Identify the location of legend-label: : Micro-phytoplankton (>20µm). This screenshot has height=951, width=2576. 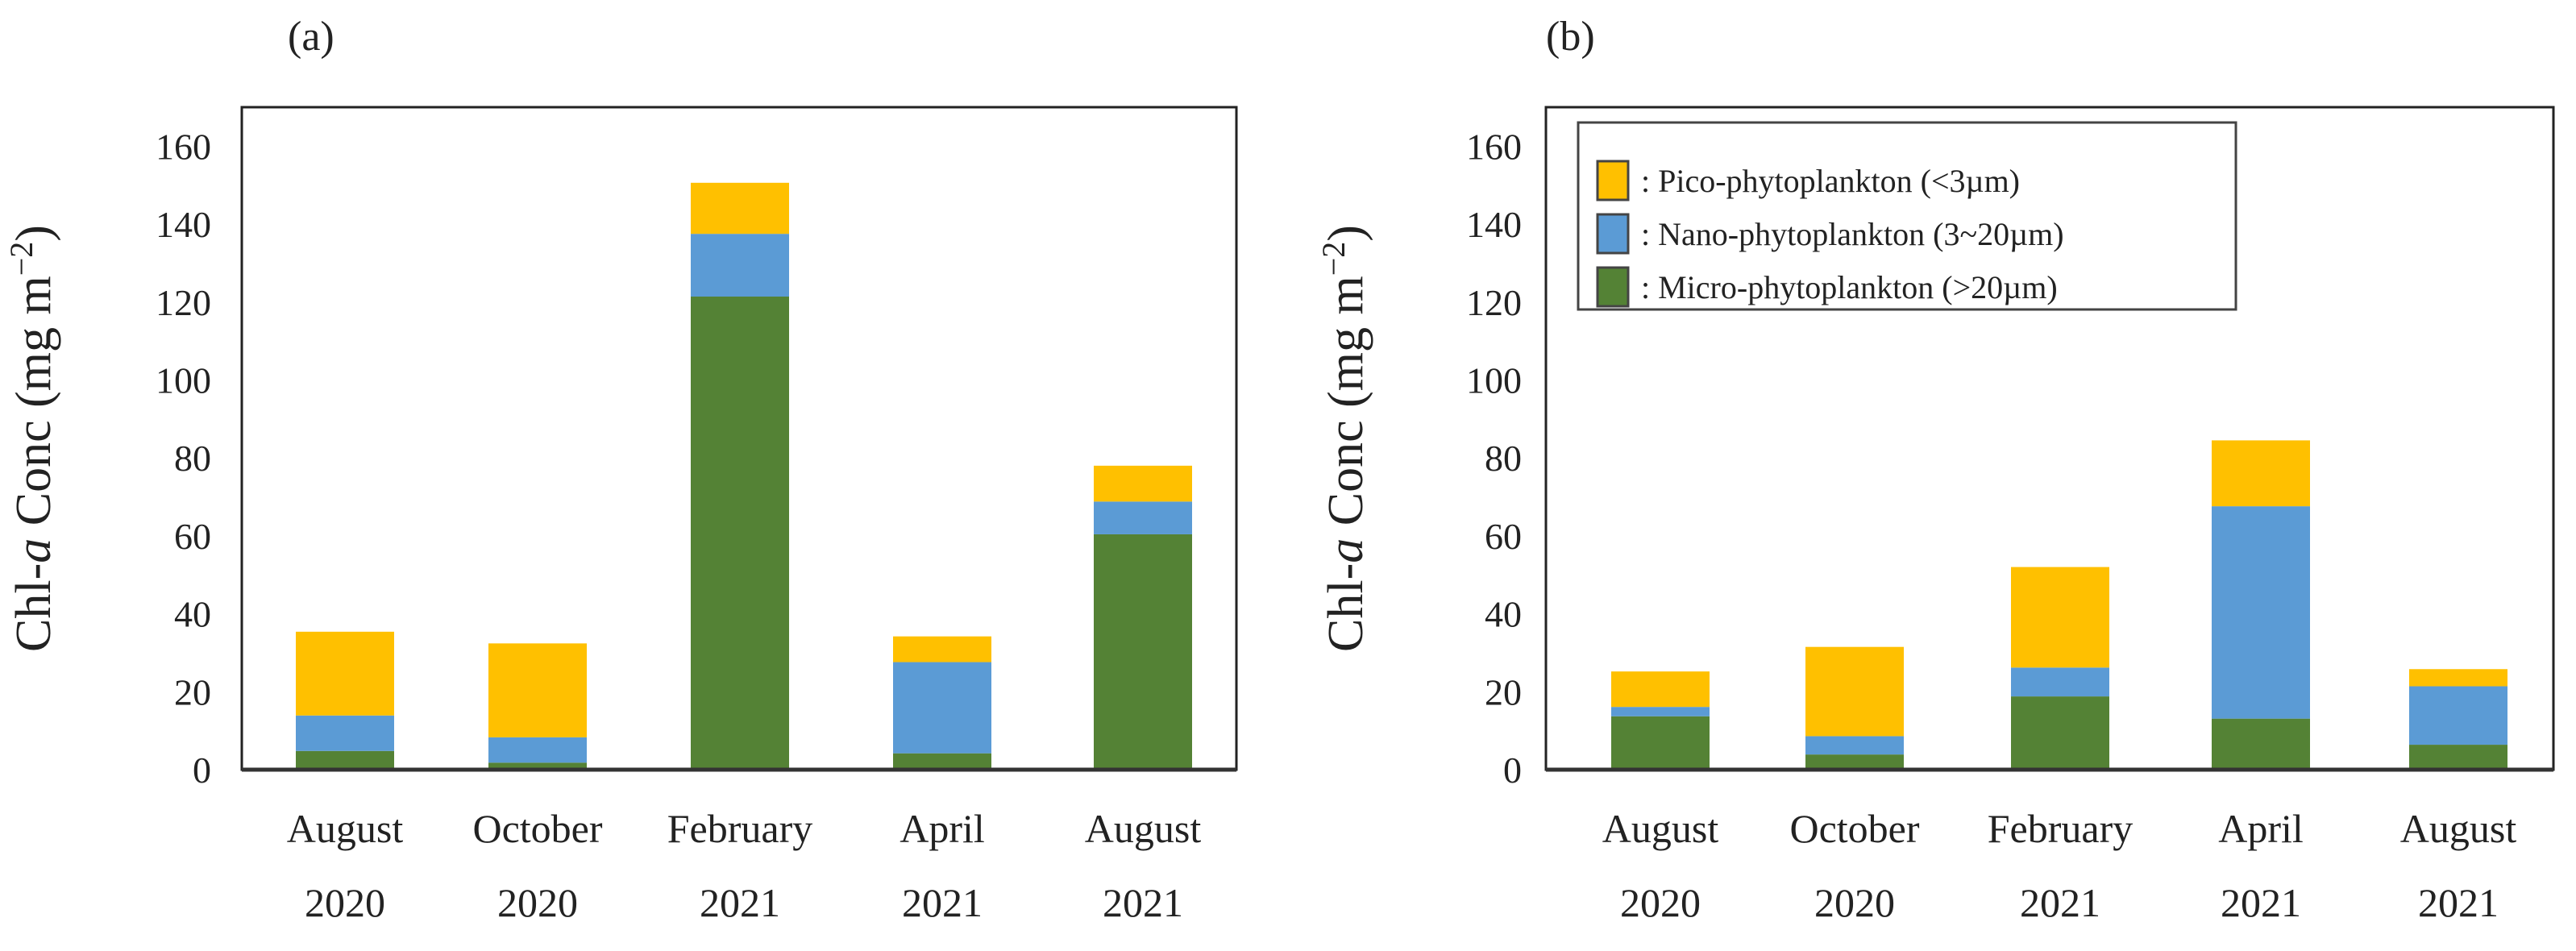
(1849, 287).